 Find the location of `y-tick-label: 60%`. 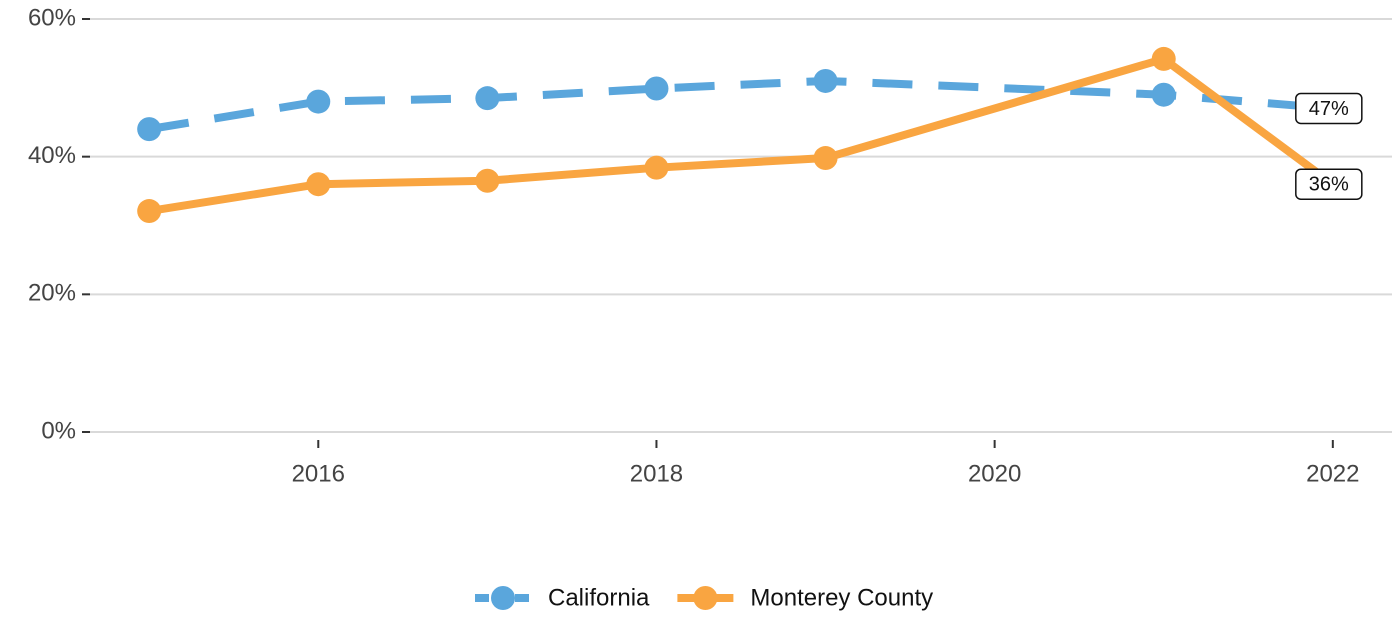

y-tick-label: 60% is located at coordinates (52, 17).